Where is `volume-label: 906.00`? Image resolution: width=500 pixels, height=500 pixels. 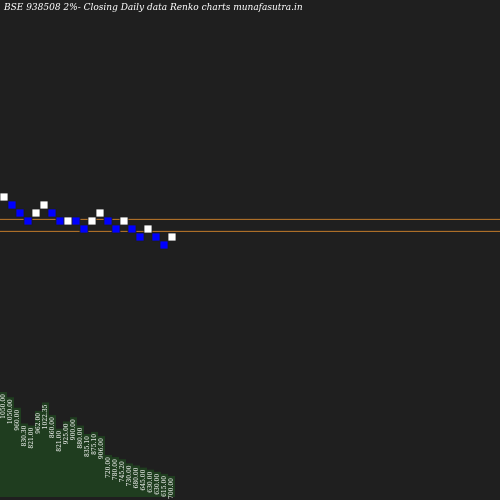 volume-label: 906.00 is located at coordinates (101, 448).